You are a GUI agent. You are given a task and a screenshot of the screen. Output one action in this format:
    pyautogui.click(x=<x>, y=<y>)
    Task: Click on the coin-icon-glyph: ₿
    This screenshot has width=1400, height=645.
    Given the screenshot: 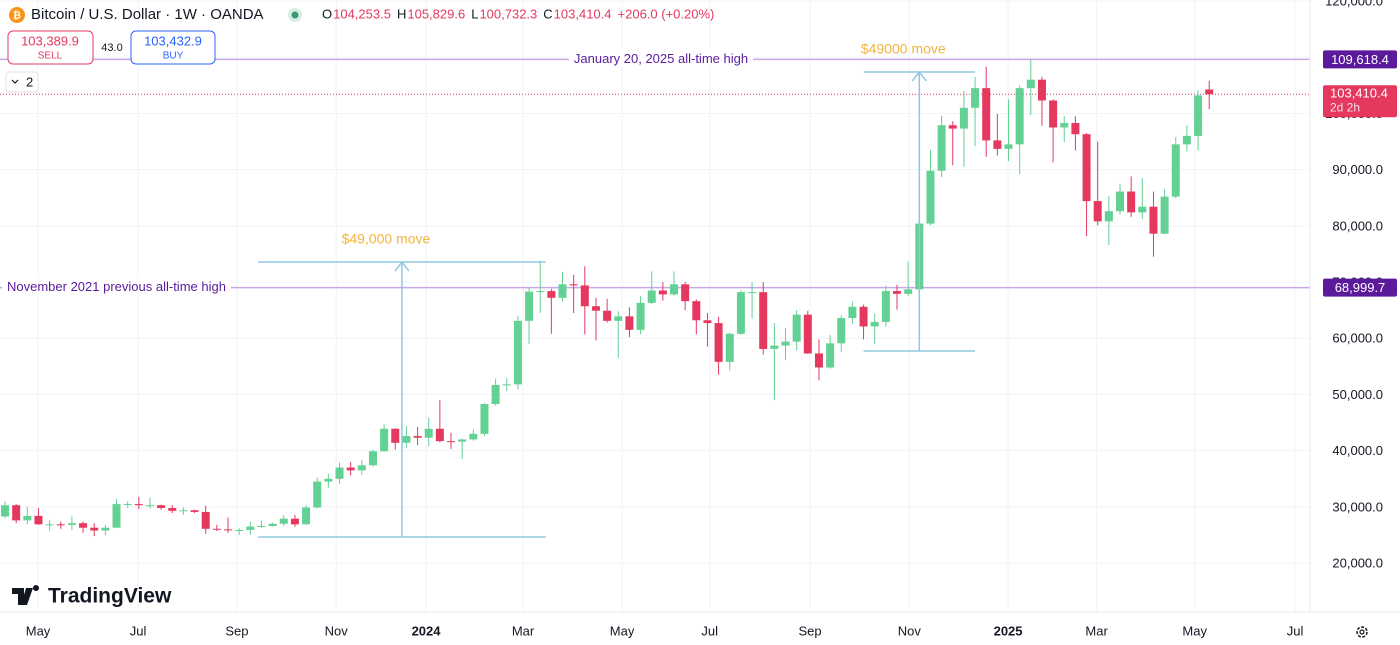 What is the action you would take?
    pyautogui.click(x=17, y=16)
    